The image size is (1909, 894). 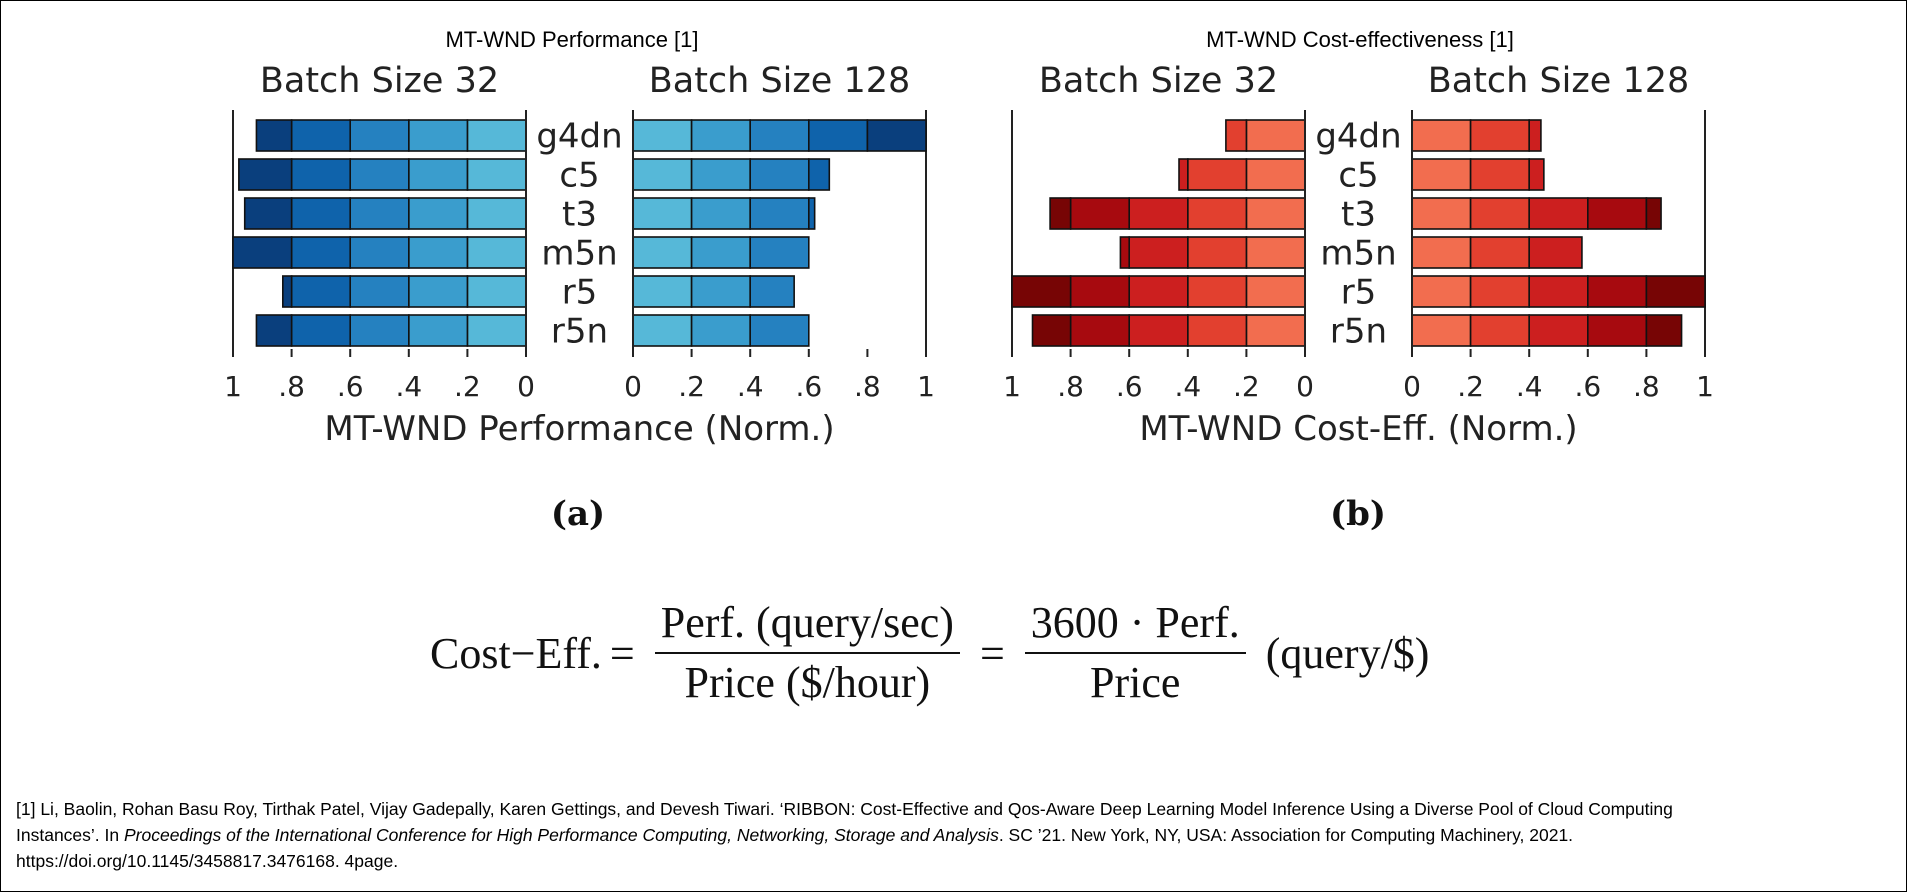 I want to click on perf-bar-right-r5-seg2, so click(x=720, y=291).